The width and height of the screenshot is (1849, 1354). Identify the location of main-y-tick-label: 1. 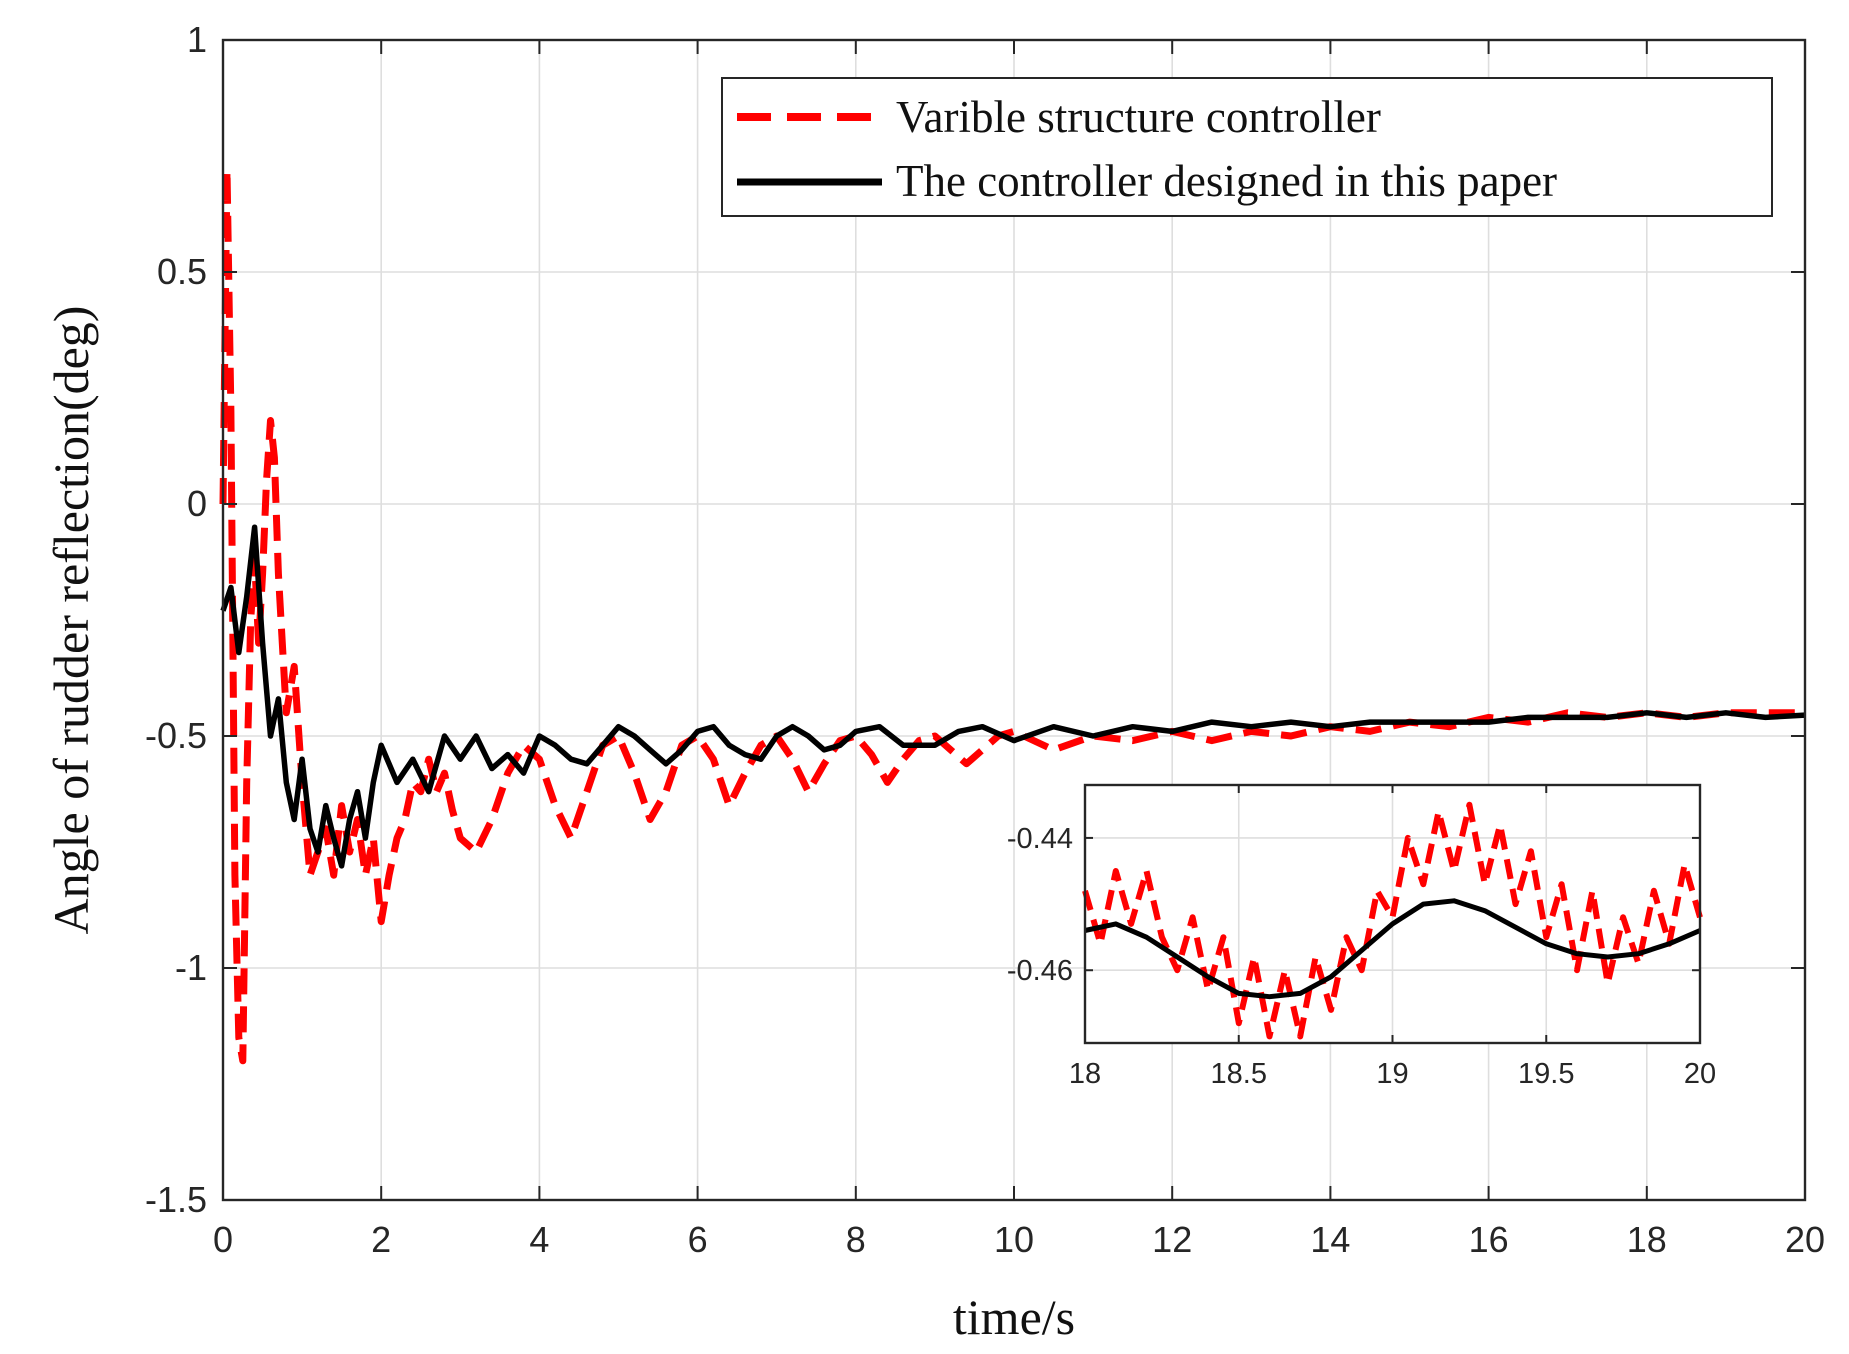
(197, 39).